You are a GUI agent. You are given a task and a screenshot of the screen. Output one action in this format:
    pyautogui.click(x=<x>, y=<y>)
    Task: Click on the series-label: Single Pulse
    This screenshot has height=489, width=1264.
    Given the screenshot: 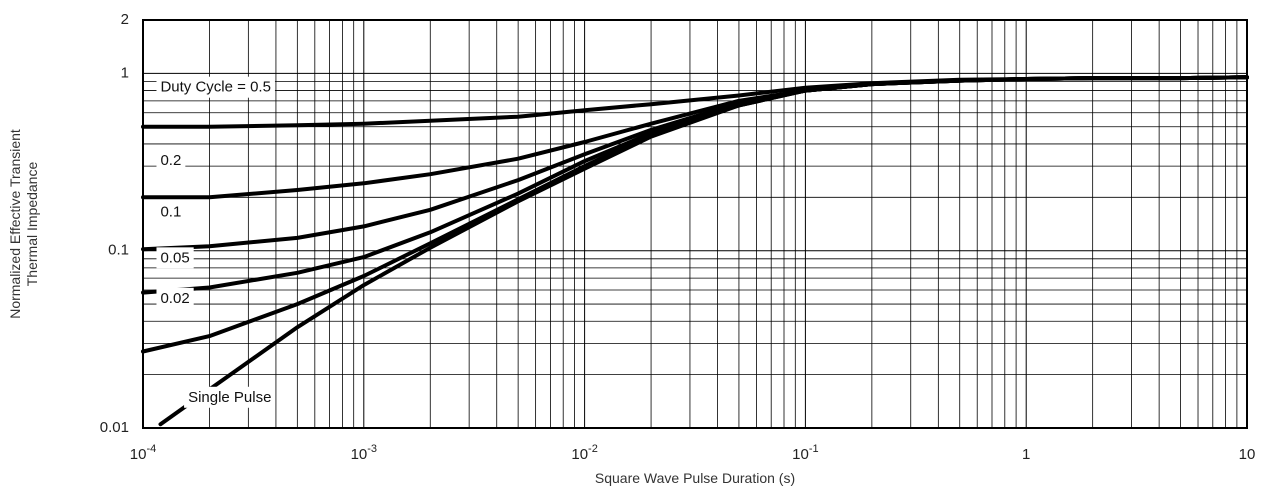 What is the action you would take?
    pyautogui.click(x=229, y=397)
    